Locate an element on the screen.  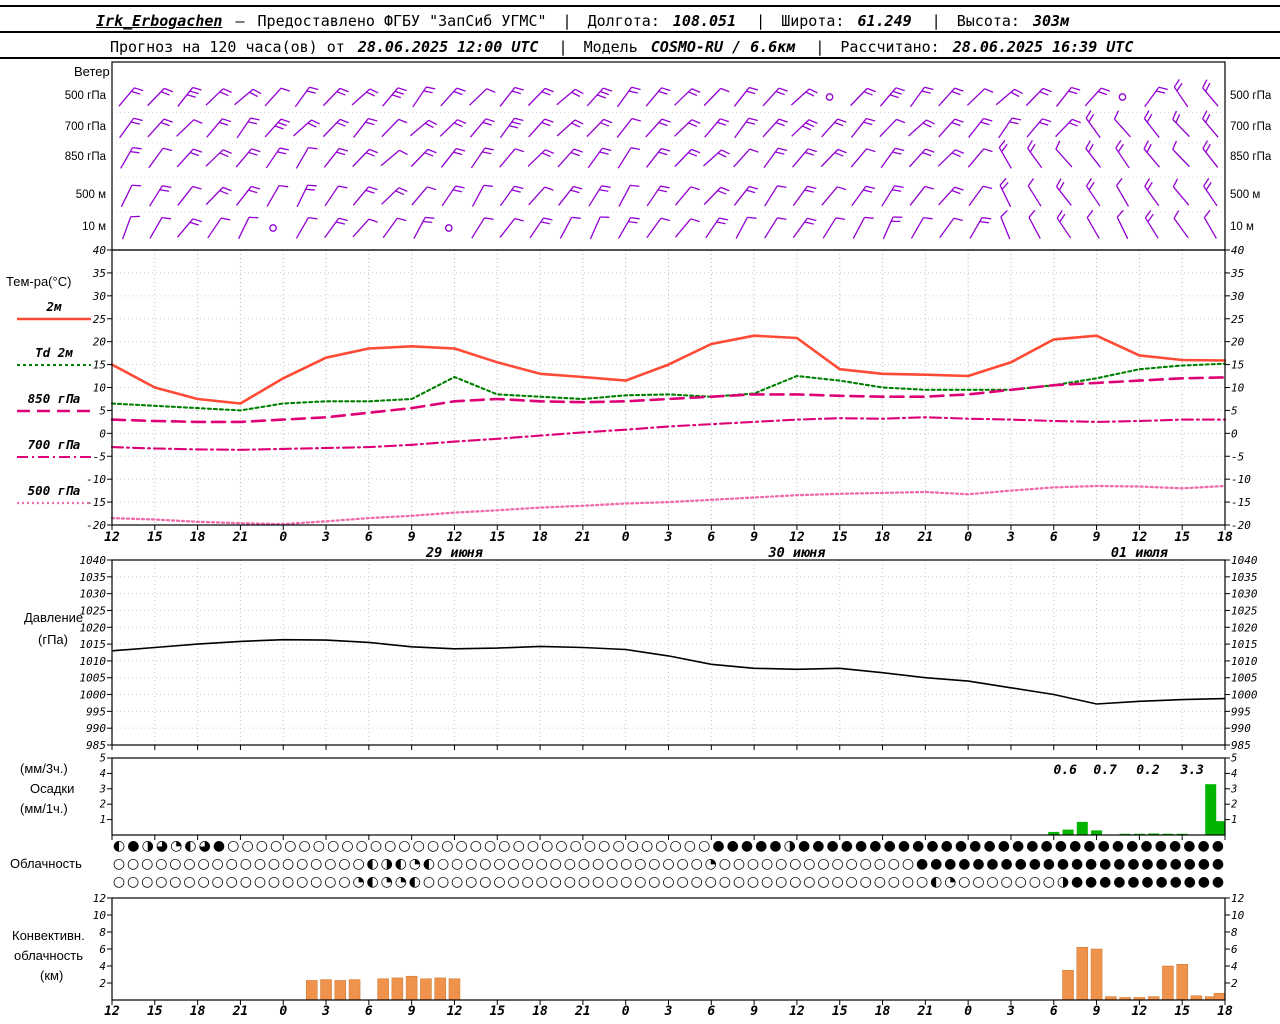
svg-text: 8 is located at coordinates (1234, 932).